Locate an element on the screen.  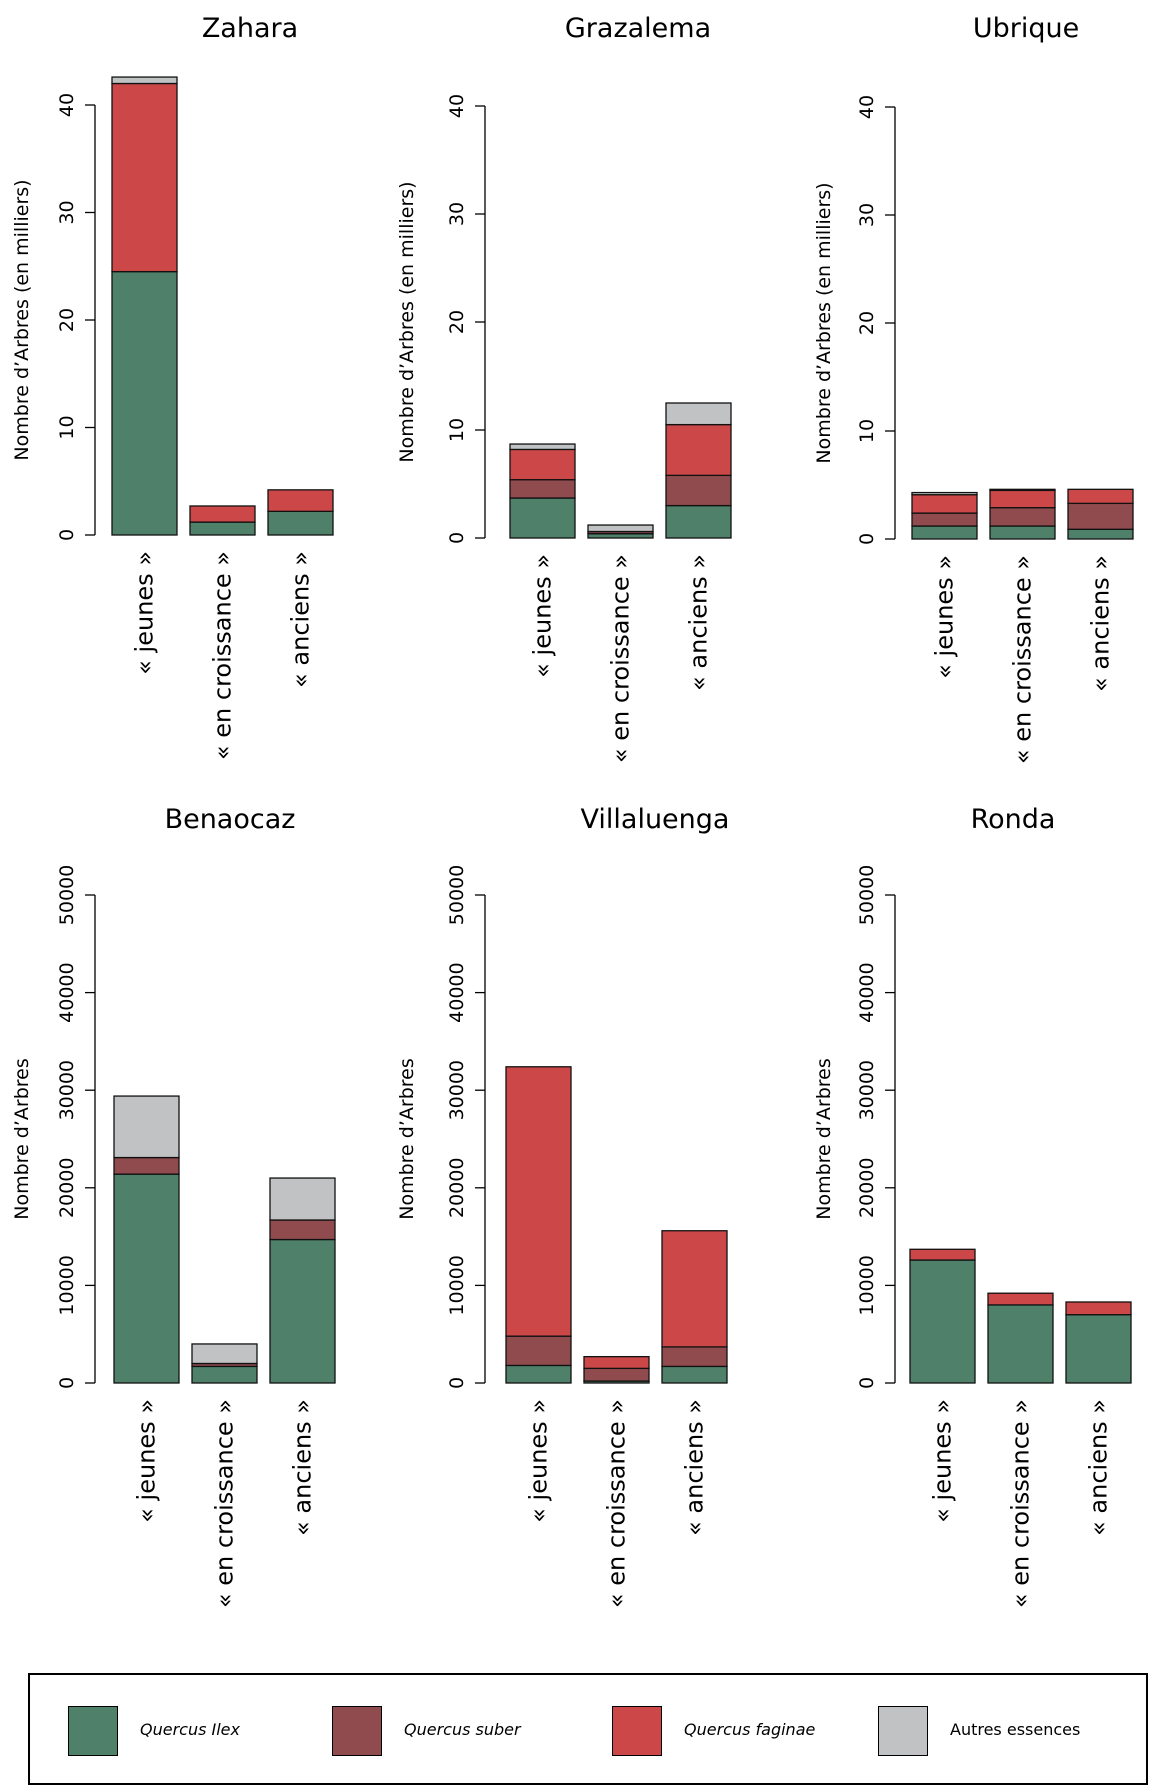
y-tick-label-villaluenga: 30000 is located at coordinates (457, 1090).